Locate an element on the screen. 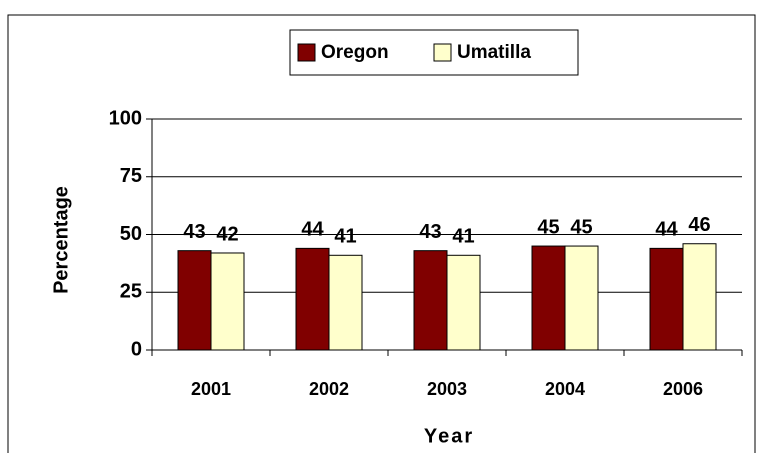  y-tick-label: 50 is located at coordinates (131, 234).